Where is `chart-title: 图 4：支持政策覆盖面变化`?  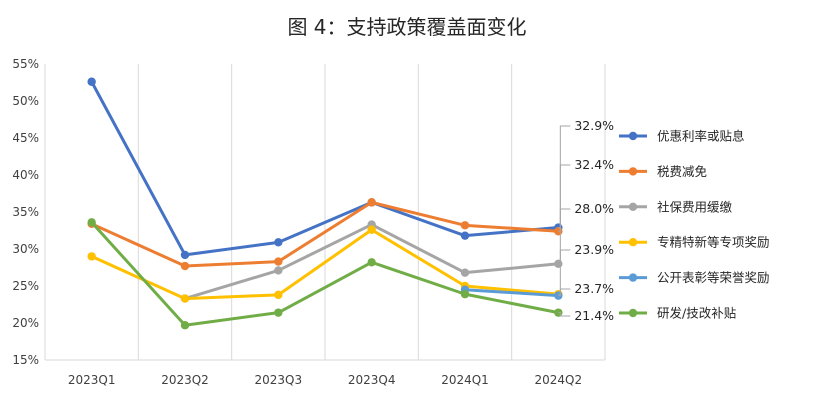 chart-title: 图 4：支持政策覆盖面变化 is located at coordinates (406, 27).